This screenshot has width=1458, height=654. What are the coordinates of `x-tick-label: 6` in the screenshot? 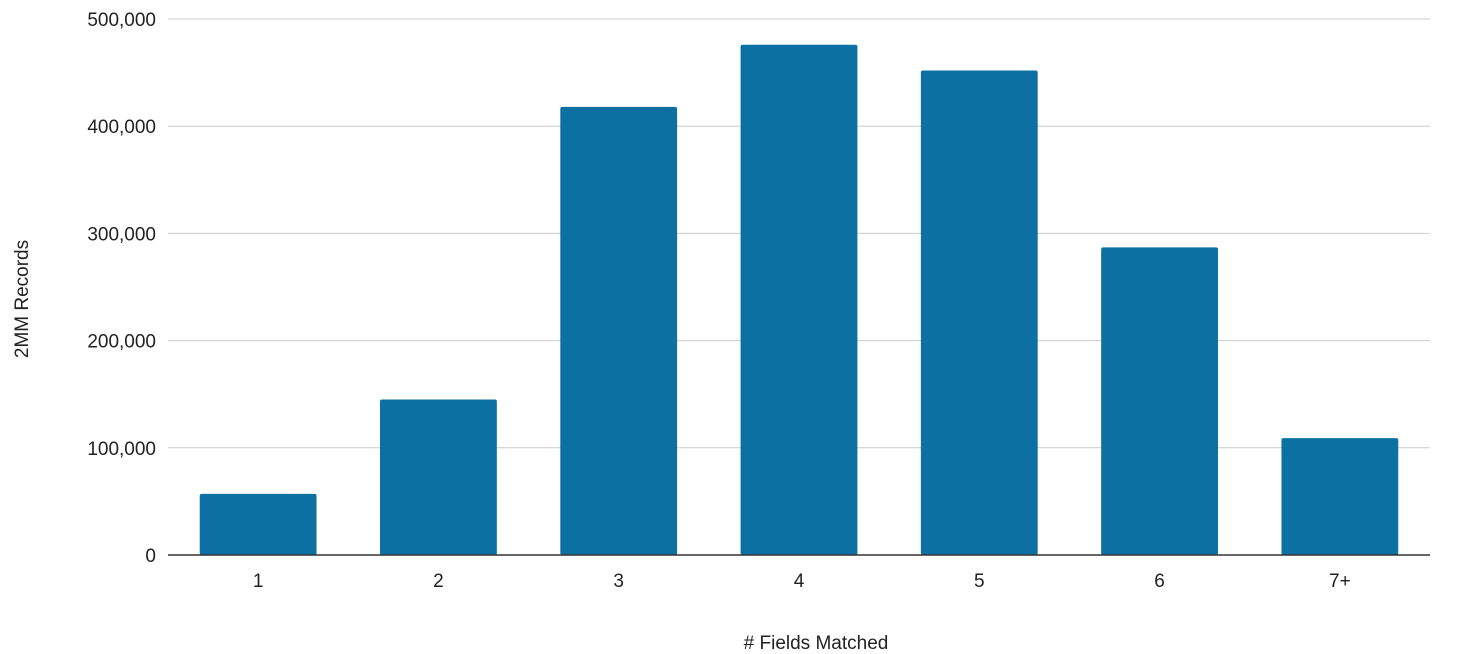 It's located at (1159, 581).